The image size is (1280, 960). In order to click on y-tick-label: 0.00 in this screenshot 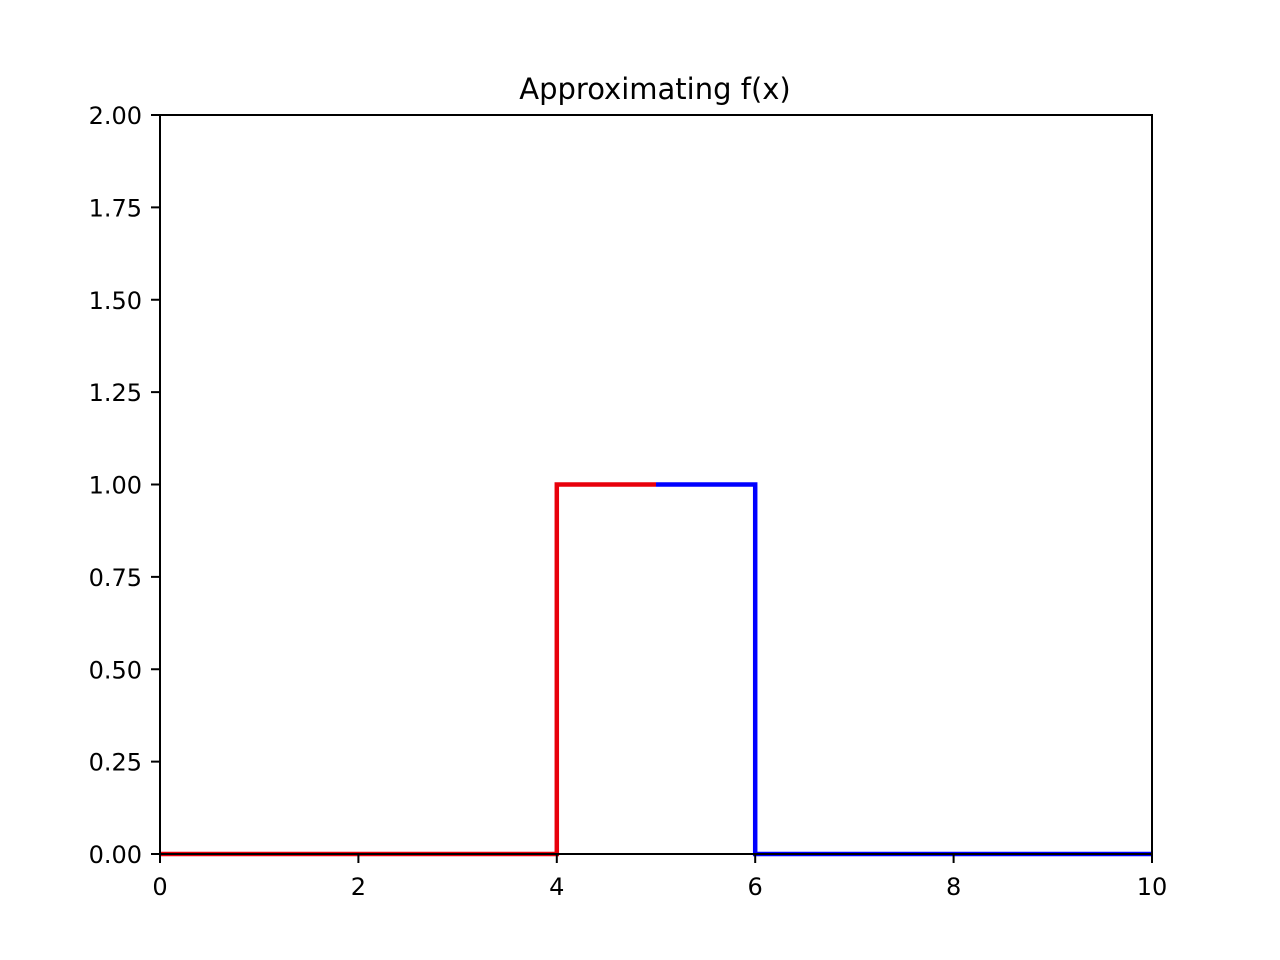, I will do `click(115, 855)`.